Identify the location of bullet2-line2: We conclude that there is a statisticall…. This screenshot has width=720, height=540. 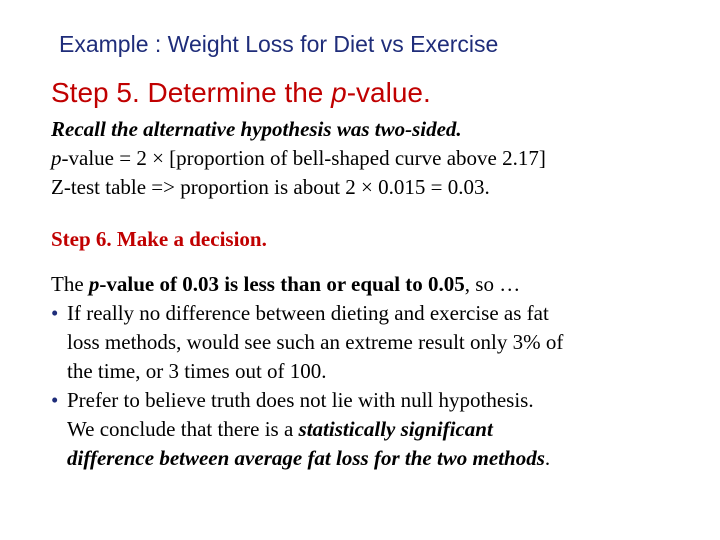
(361, 429).